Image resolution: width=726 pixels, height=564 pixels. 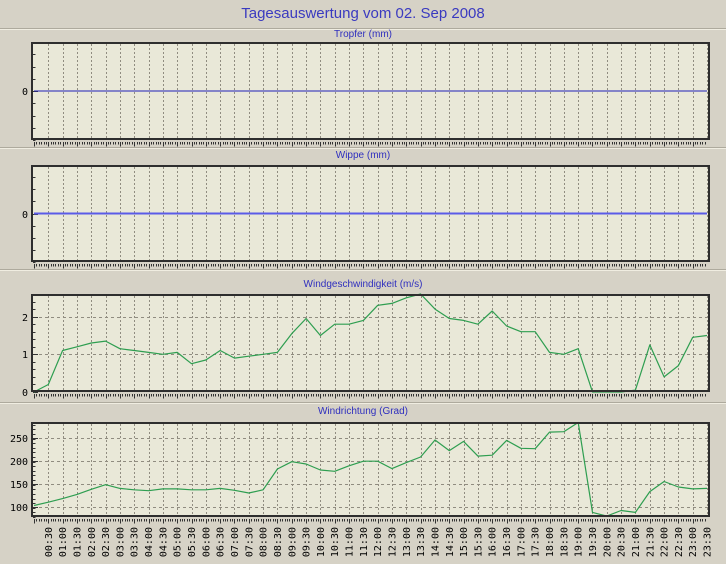 What do you see at coordinates (421, 542) in the screenshot?
I see `x-axis-time-label: 13:30` at bounding box center [421, 542].